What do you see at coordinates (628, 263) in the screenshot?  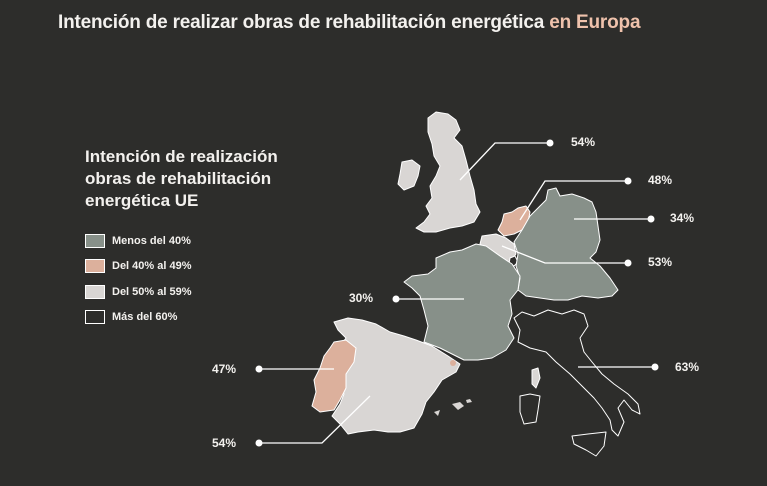 I see `leader-dot-be` at bounding box center [628, 263].